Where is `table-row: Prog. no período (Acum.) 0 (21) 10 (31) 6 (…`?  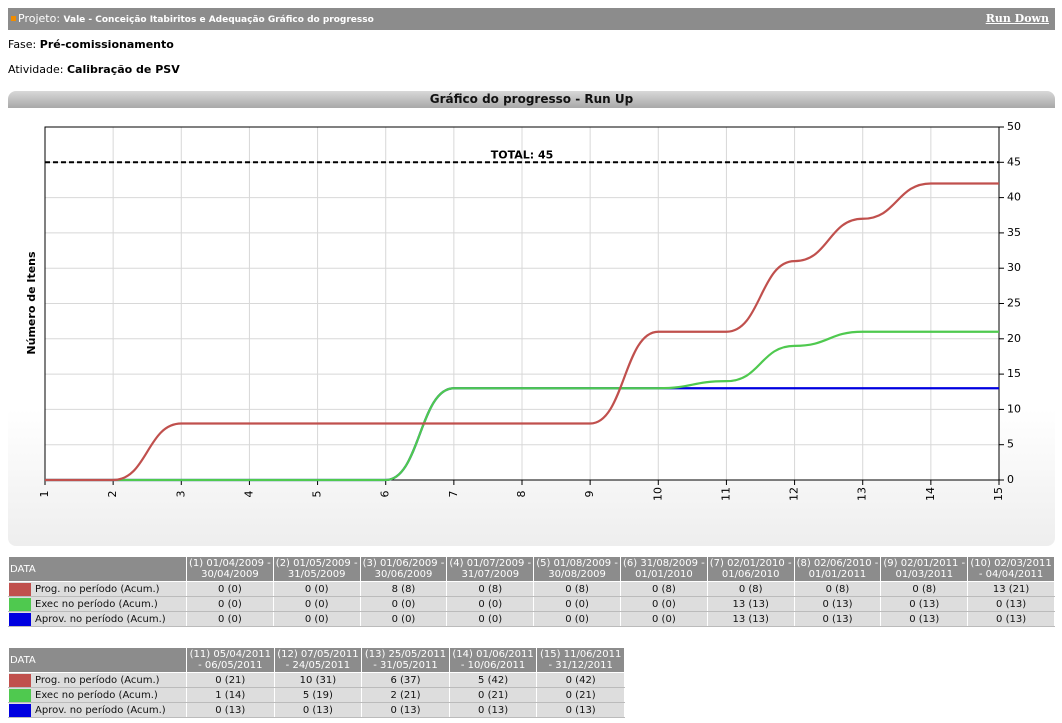 table-row: Prog. no período (Acum.) 0 (21) 10 (31) 6 (… is located at coordinates (316, 680).